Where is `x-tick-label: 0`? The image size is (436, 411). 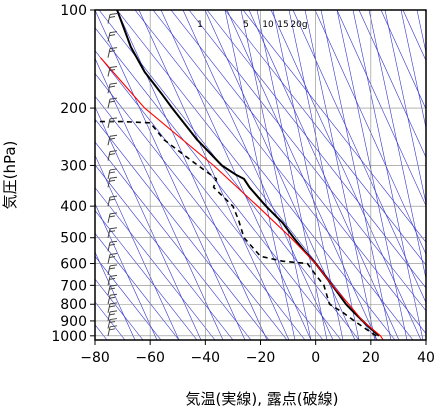
x-tick-label: 0 is located at coordinates (315, 358).